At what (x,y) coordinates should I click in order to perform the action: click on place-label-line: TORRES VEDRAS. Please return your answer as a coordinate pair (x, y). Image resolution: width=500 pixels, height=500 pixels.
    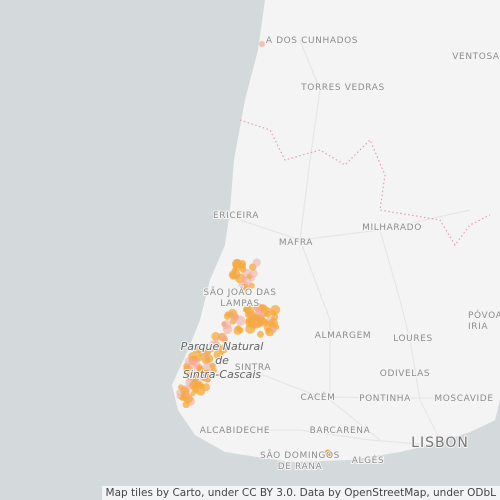
    Looking at the image, I should click on (342, 88).